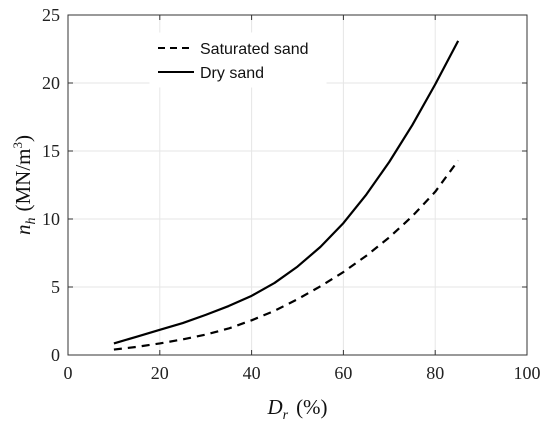  Describe the element at coordinates (55, 287) in the screenshot. I see `y-tick-label: 5` at that location.